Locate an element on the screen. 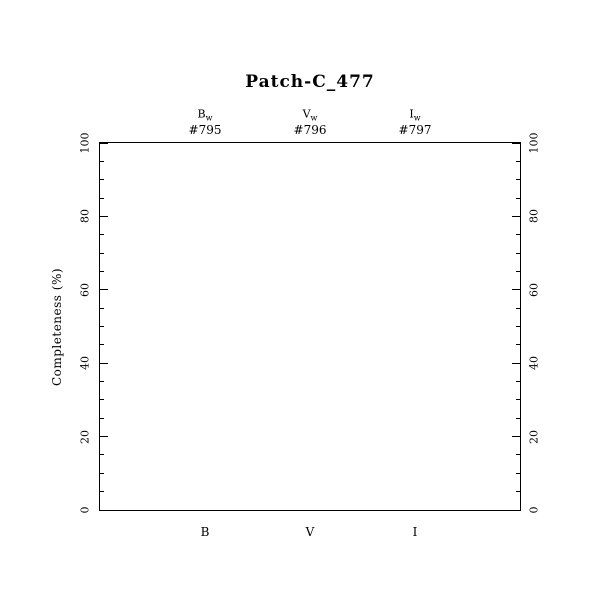 This screenshot has width=611, height=611. y-tick-label-right-text: 80 is located at coordinates (534, 216).